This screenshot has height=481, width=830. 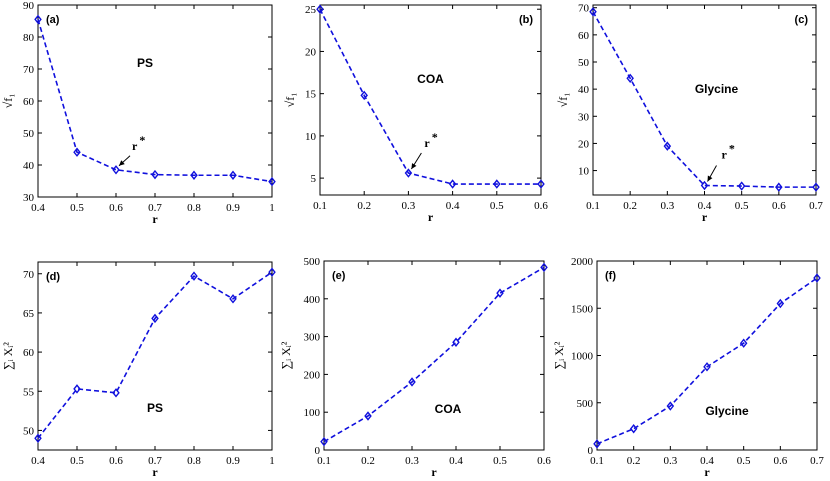 What do you see at coordinates (29, 314) in the screenshot?
I see `y-tick-label: 65` at bounding box center [29, 314].